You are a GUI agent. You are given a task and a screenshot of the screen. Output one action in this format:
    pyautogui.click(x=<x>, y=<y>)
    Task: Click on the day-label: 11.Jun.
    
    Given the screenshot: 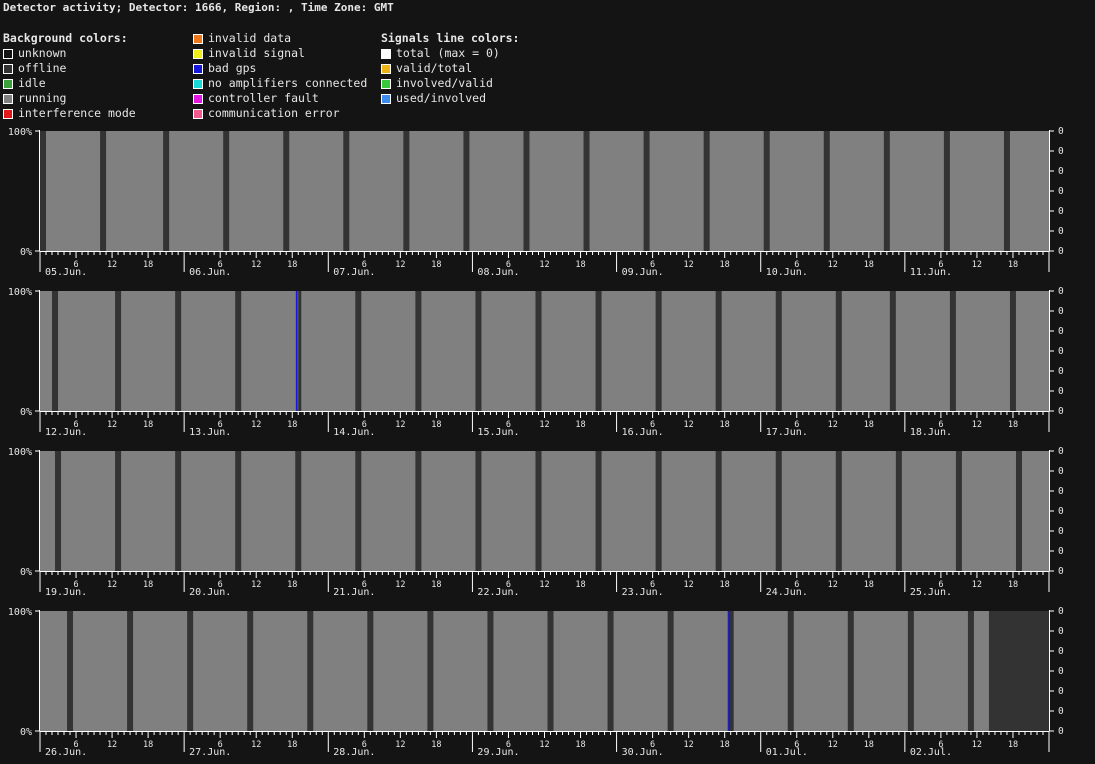 What is the action you would take?
    pyautogui.click(x=931, y=272)
    